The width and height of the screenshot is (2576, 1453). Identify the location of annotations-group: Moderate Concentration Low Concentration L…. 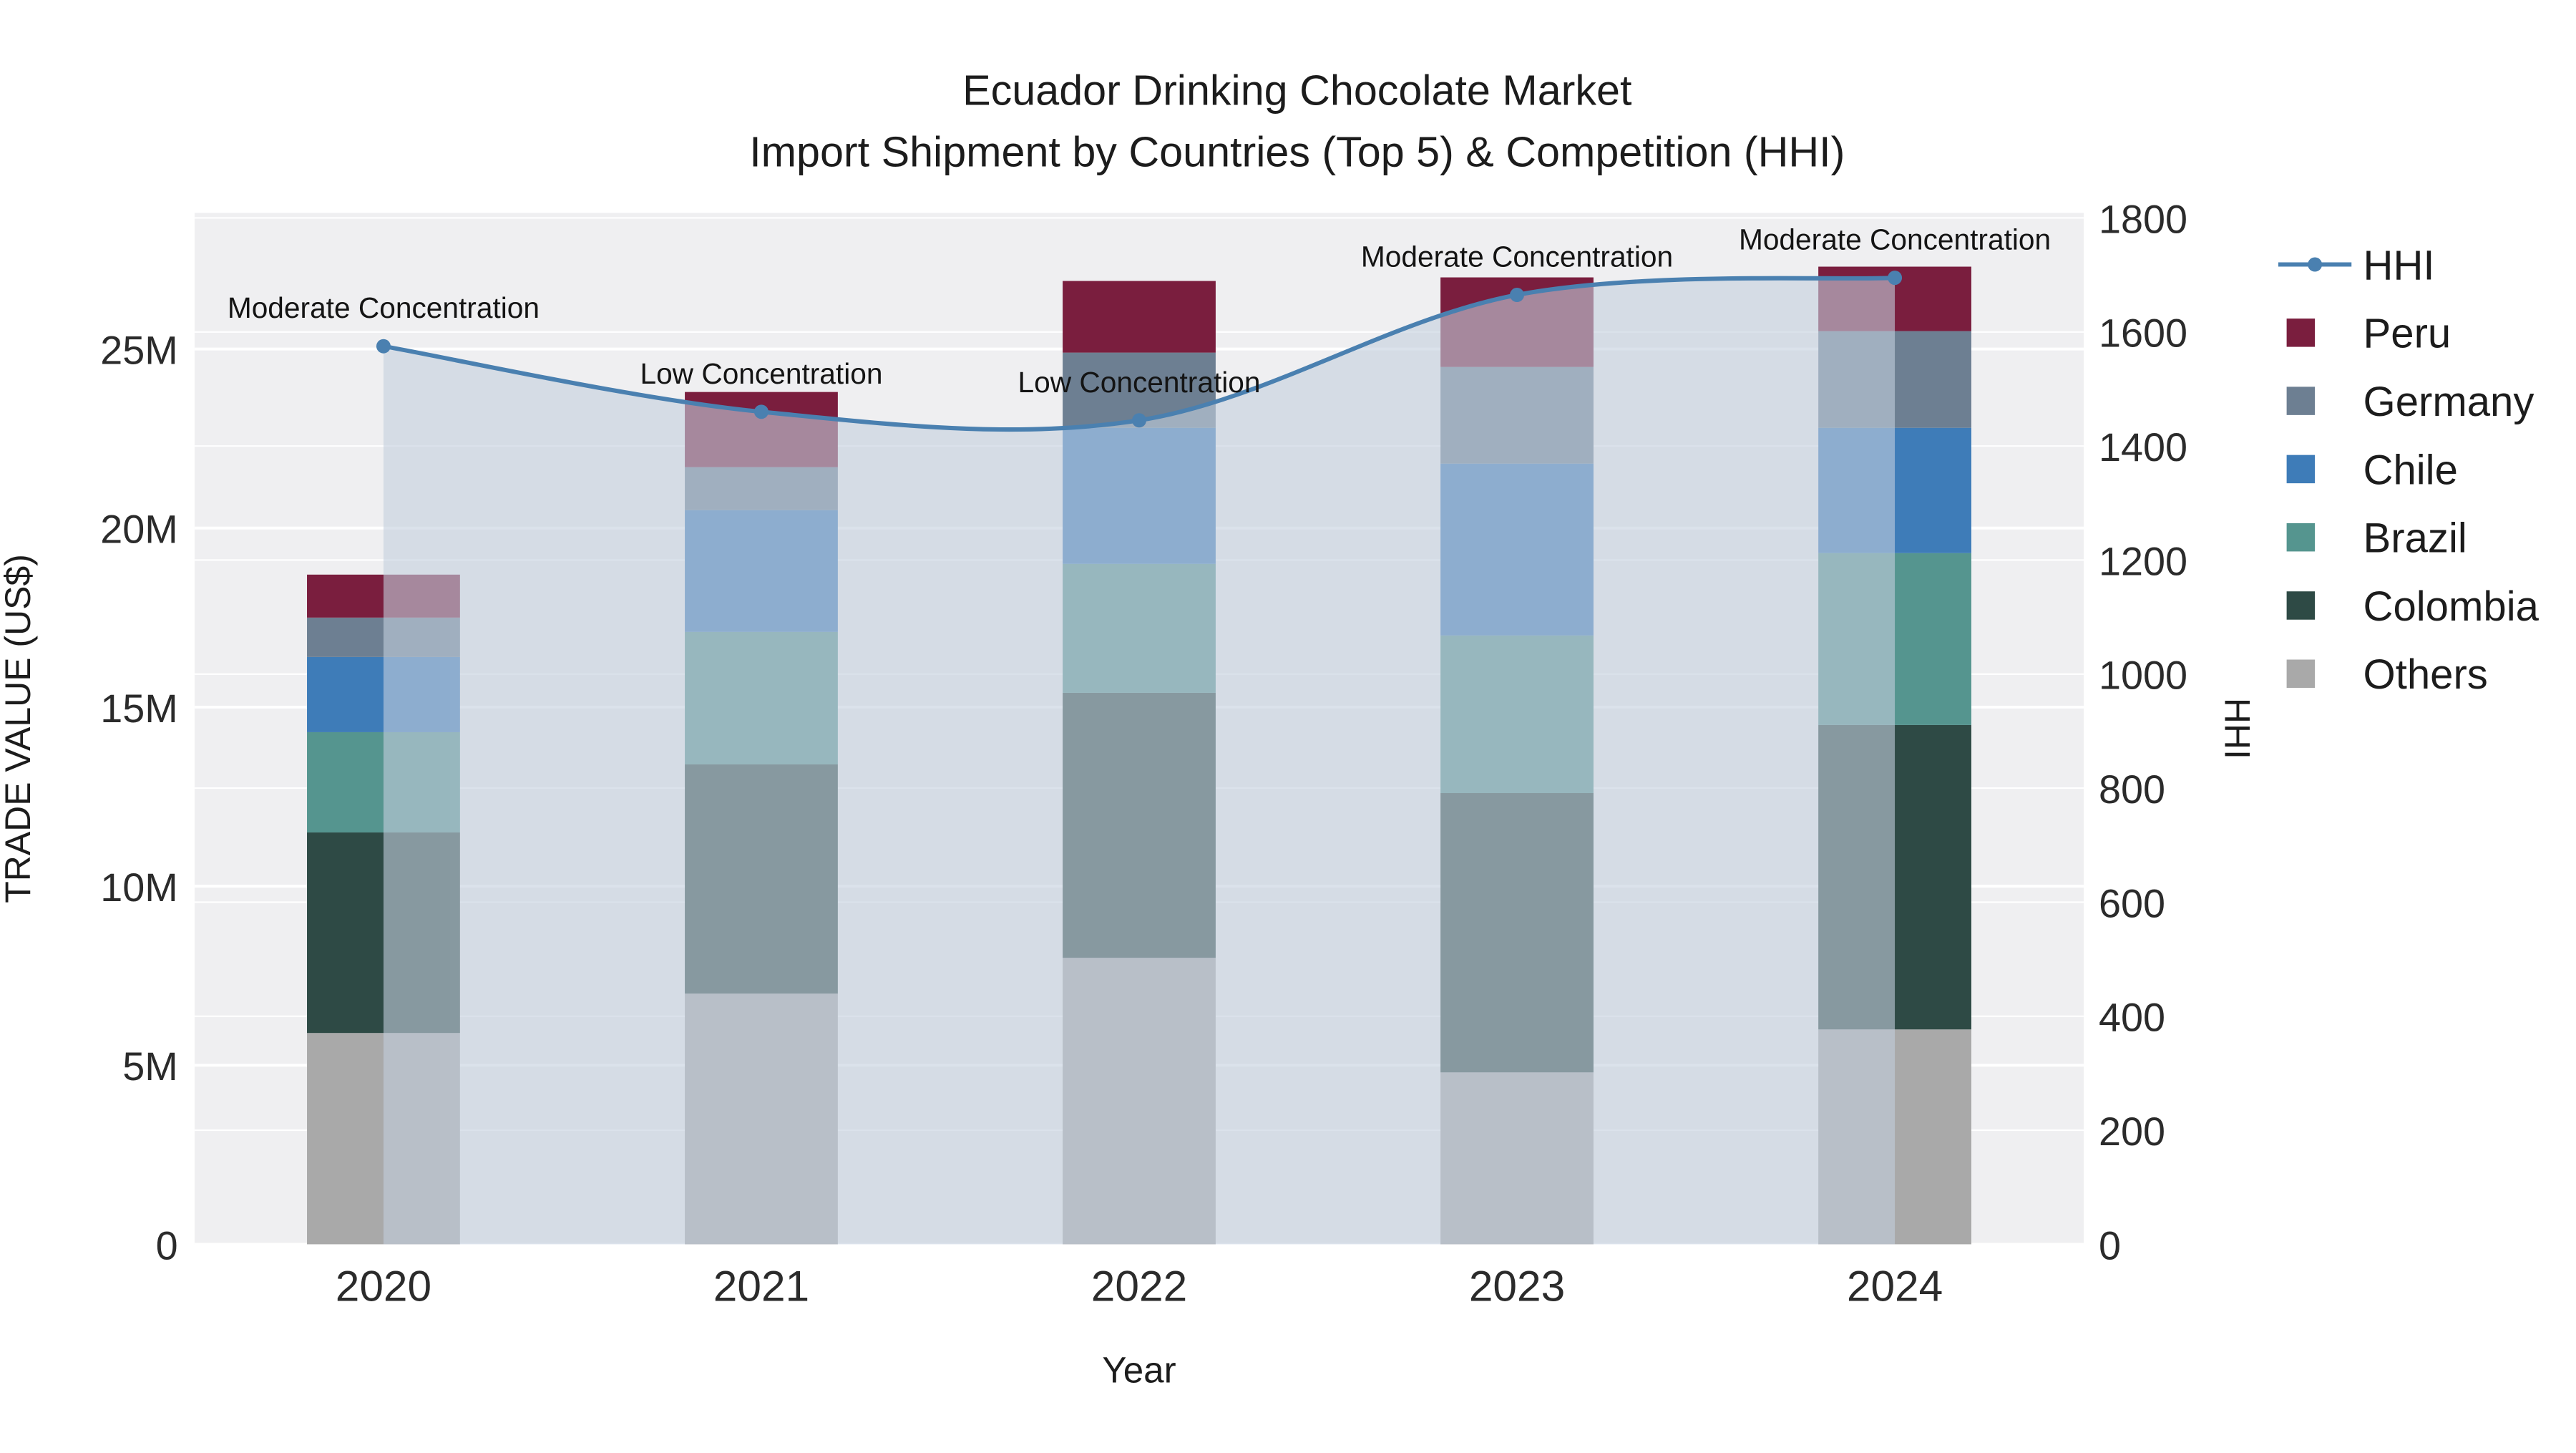
(1139, 311).